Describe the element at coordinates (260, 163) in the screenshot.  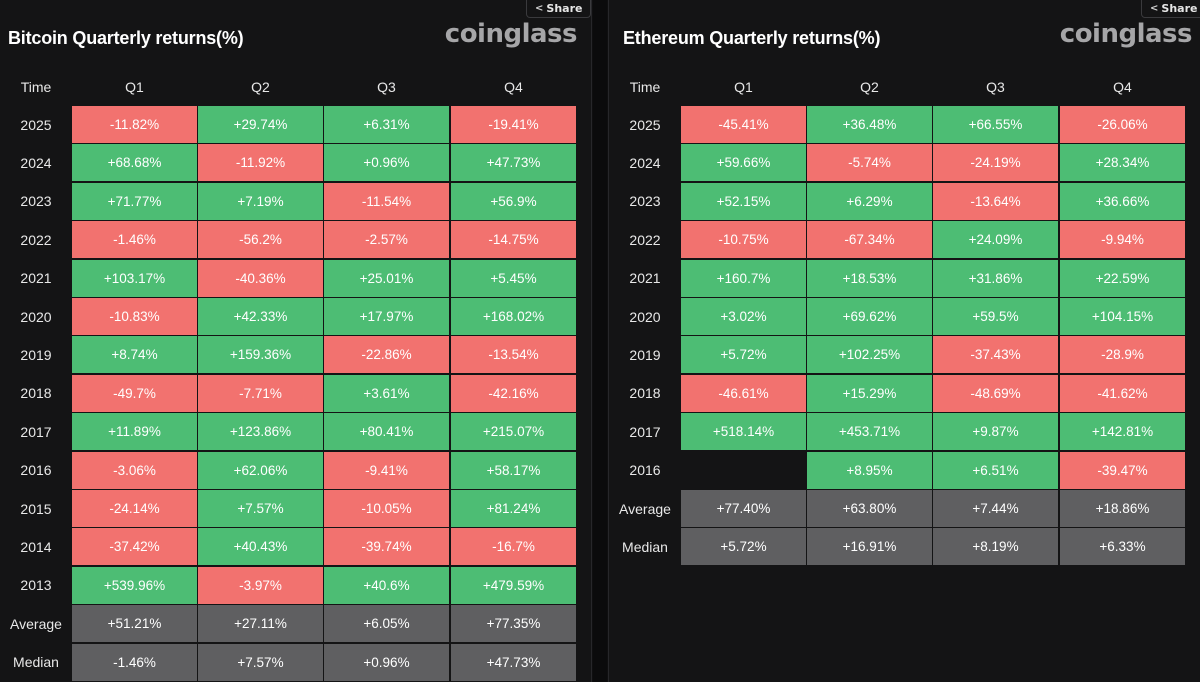
I see `return-cell: -11.92%` at that location.